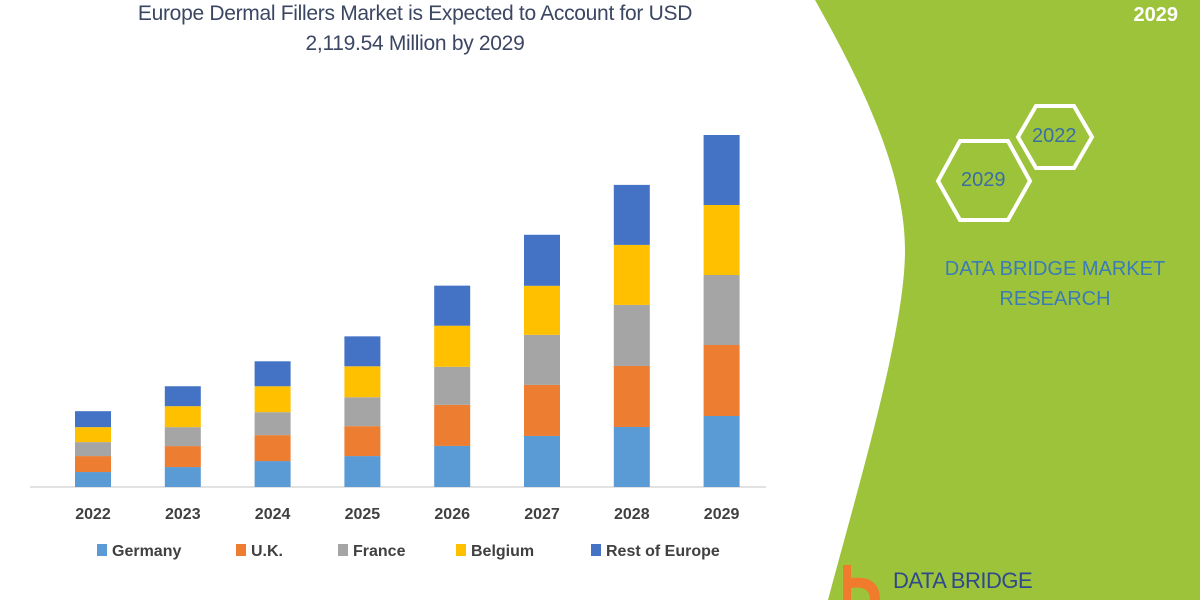 The height and width of the screenshot is (600, 1200). What do you see at coordinates (182, 396) in the screenshot?
I see `bar-segment-rest-of-europe-2023` at bounding box center [182, 396].